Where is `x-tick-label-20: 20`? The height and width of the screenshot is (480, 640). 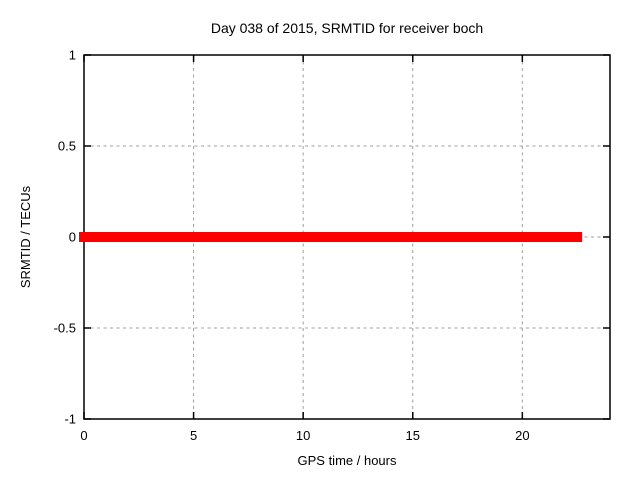 x-tick-label-20: 20 is located at coordinates (522, 435).